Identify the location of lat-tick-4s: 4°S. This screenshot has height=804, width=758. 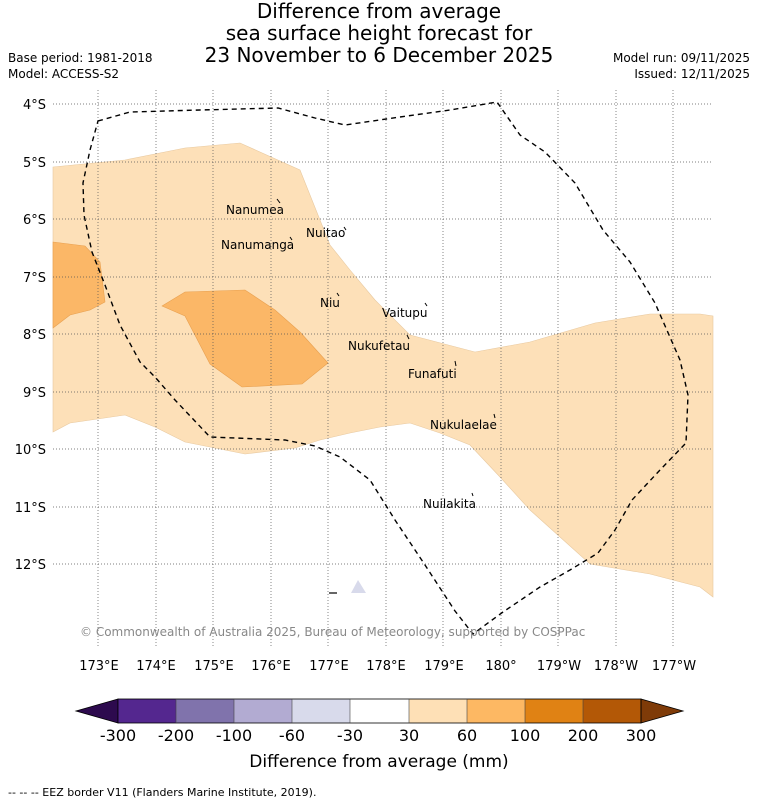
(34, 105).